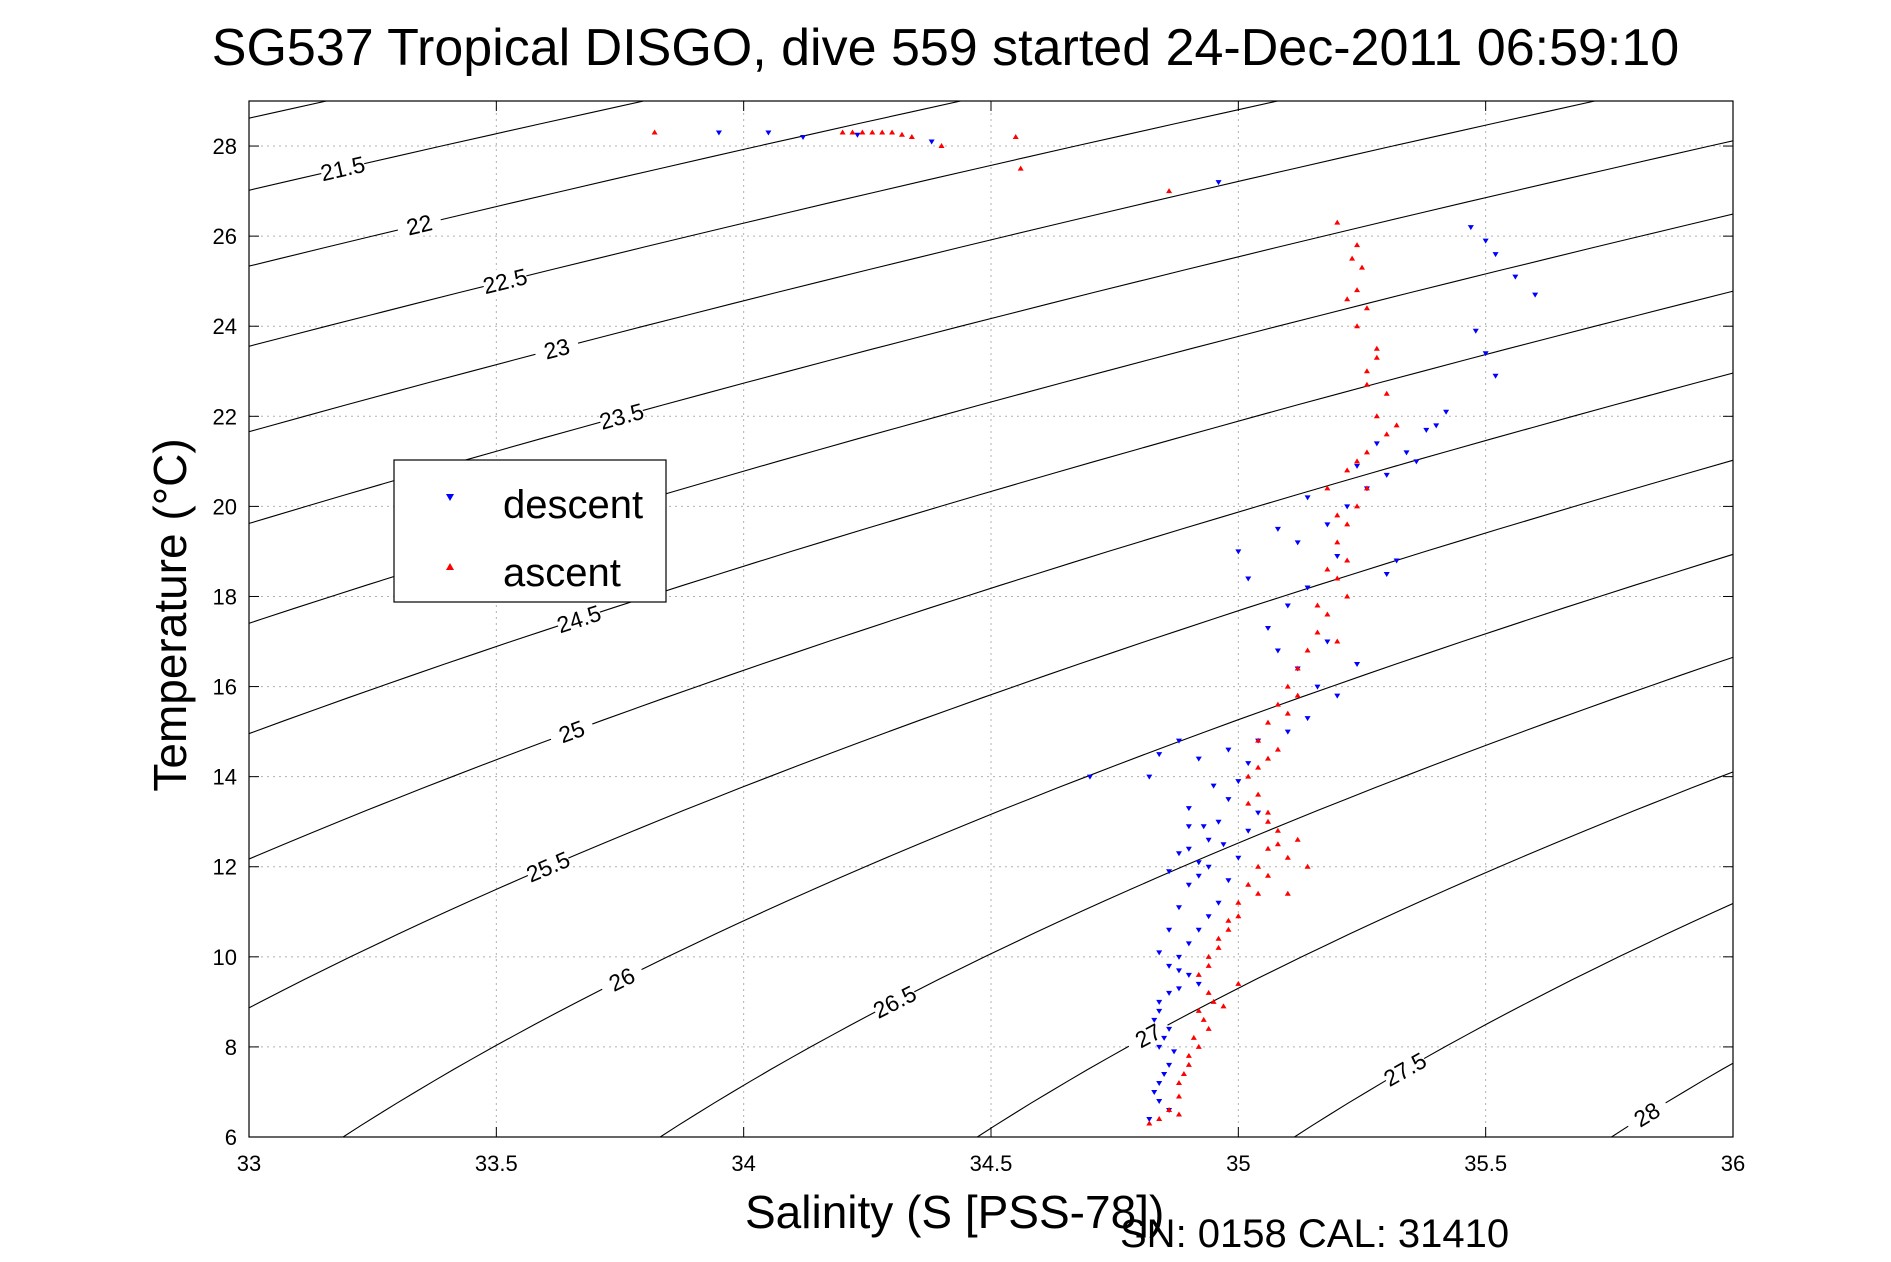  What do you see at coordinates (743, 1163) in the screenshot?
I see `x-tick-label: 34` at bounding box center [743, 1163].